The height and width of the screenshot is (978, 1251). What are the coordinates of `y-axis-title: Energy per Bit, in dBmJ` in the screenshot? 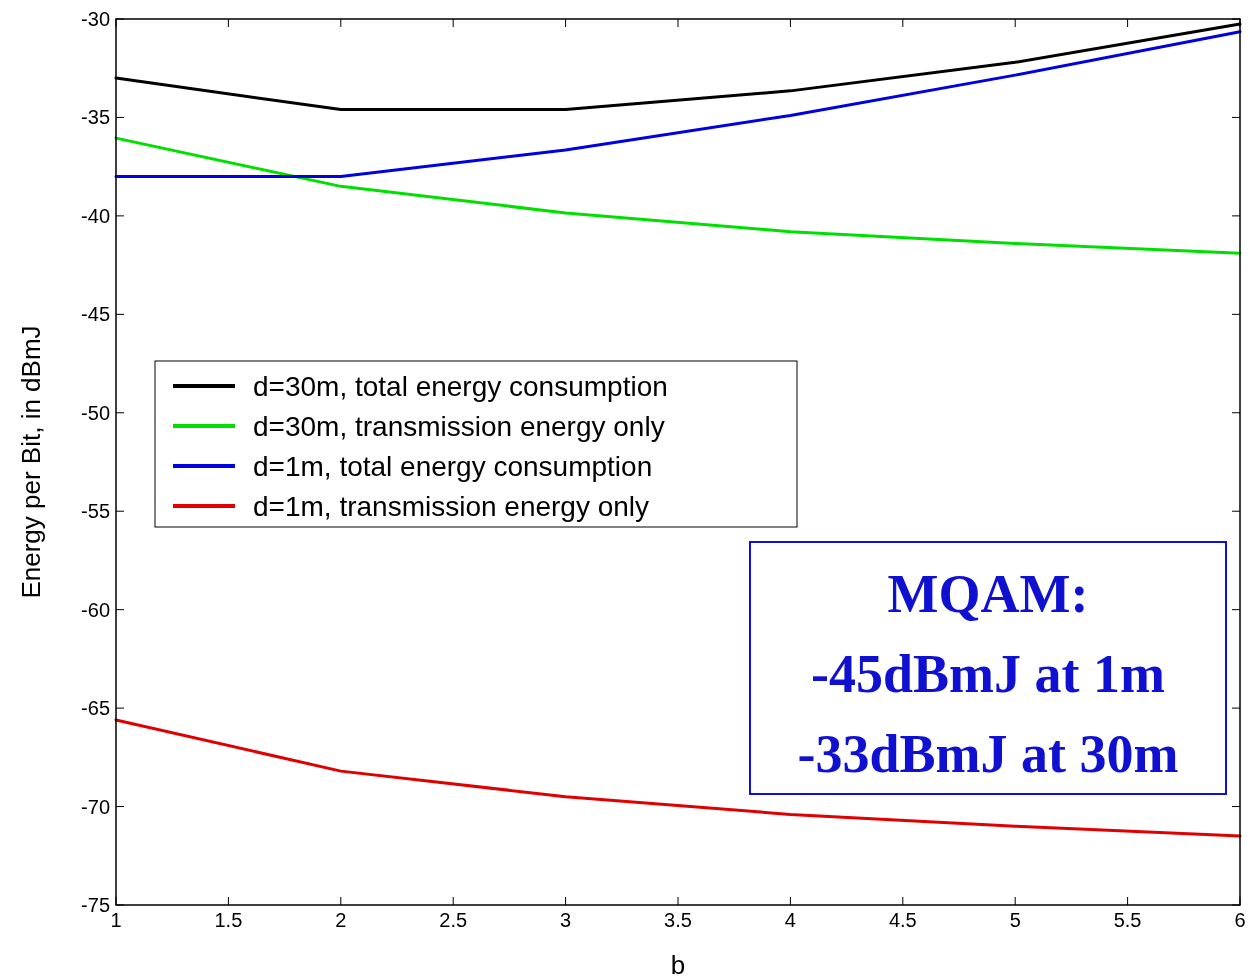 It's located at (31, 462).